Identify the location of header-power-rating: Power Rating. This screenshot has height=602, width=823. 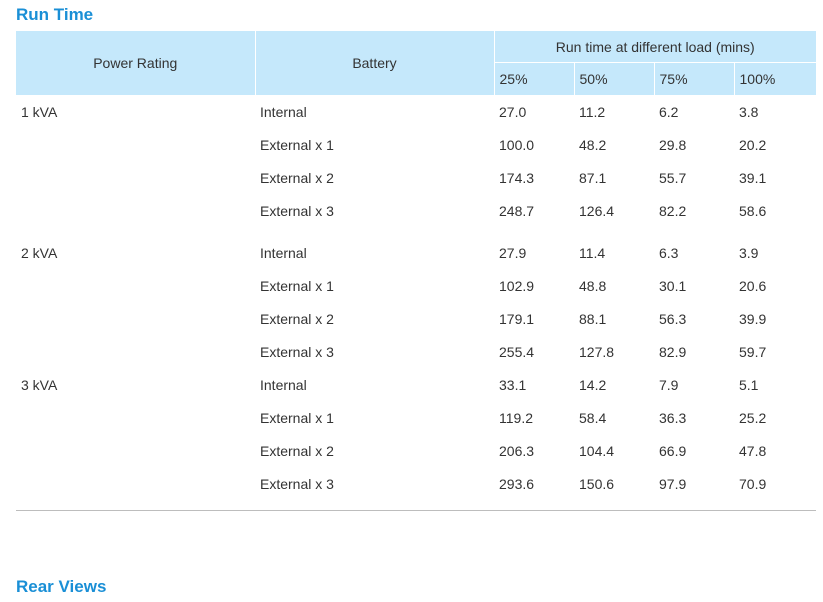
(136, 63).